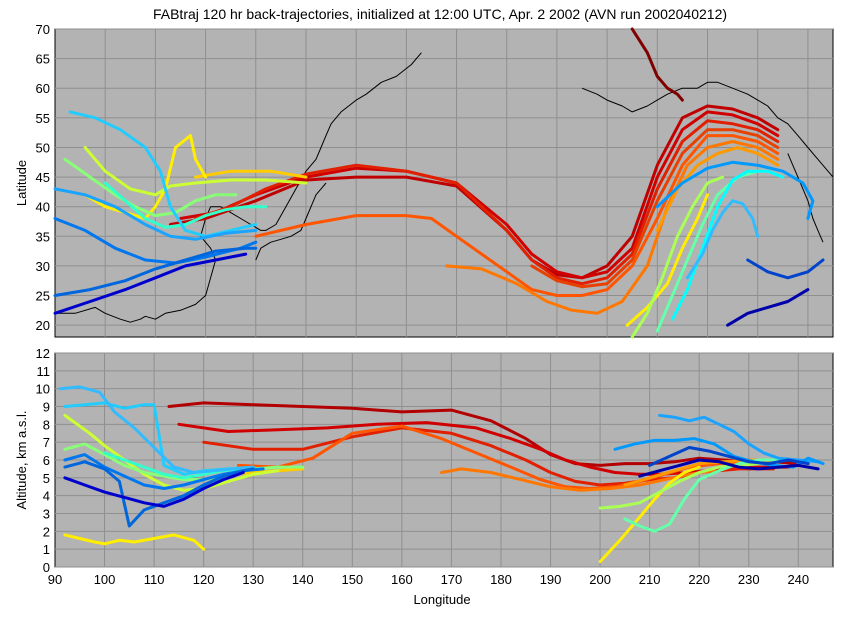  What do you see at coordinates (43, 236) in the screenshot?
I see `map-y-tick-label: 35` at bounding box center [43, 236].